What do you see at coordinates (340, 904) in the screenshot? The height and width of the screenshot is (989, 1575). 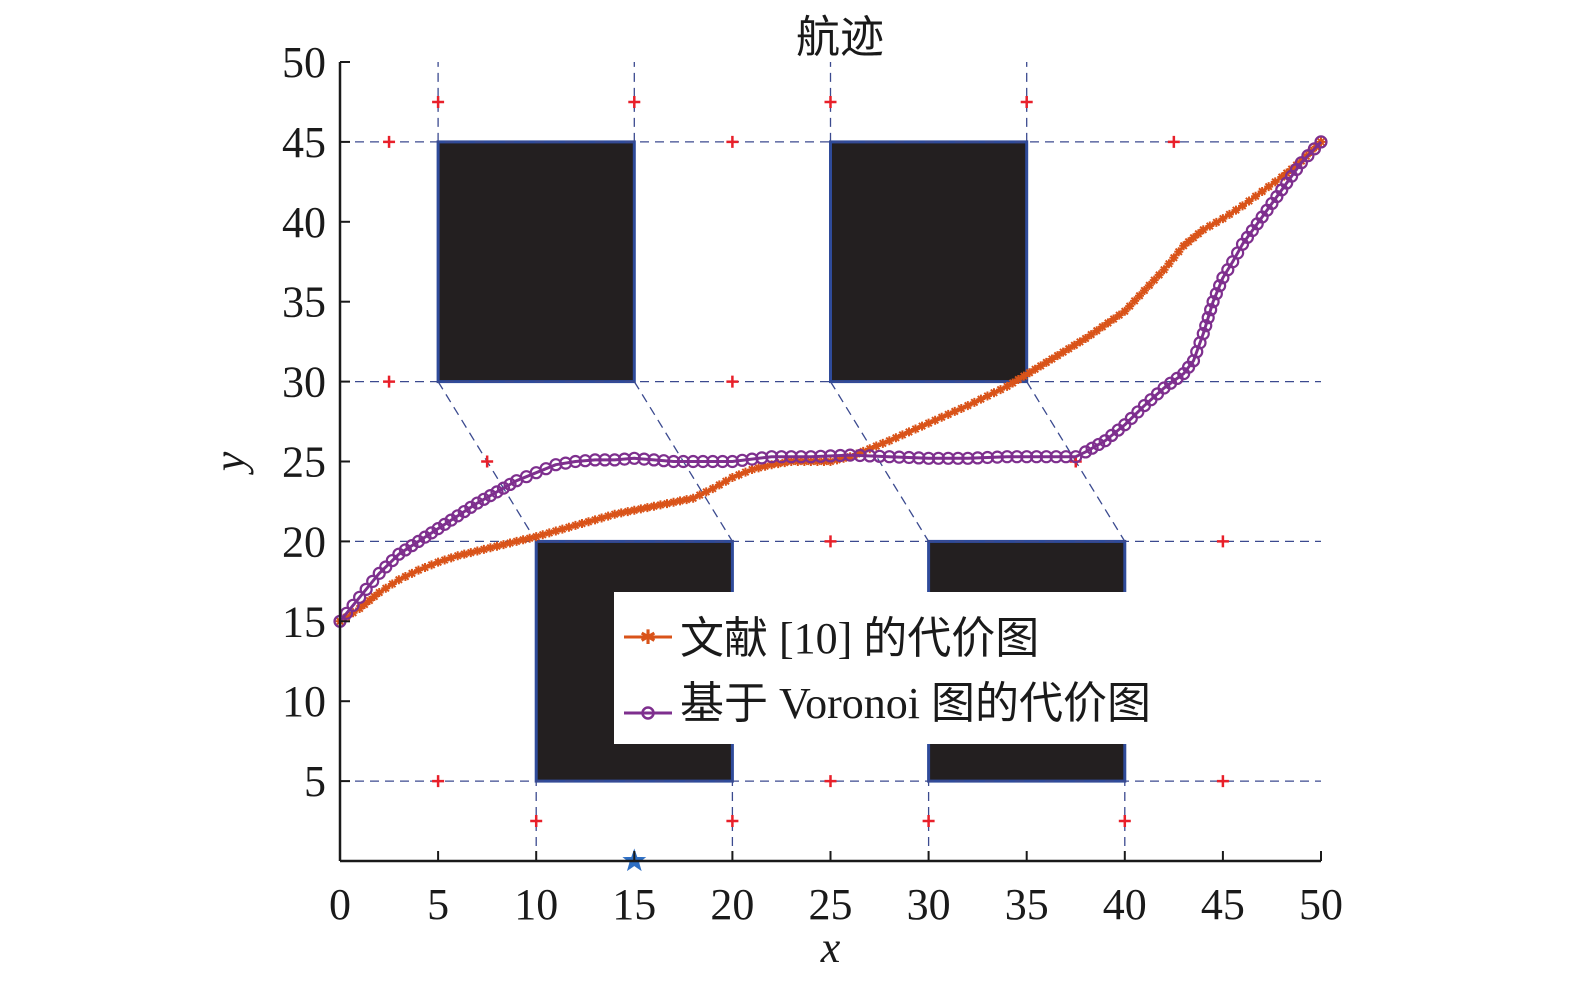 I see `x-tick-label-0: 0` at bounding box center [340, 904].